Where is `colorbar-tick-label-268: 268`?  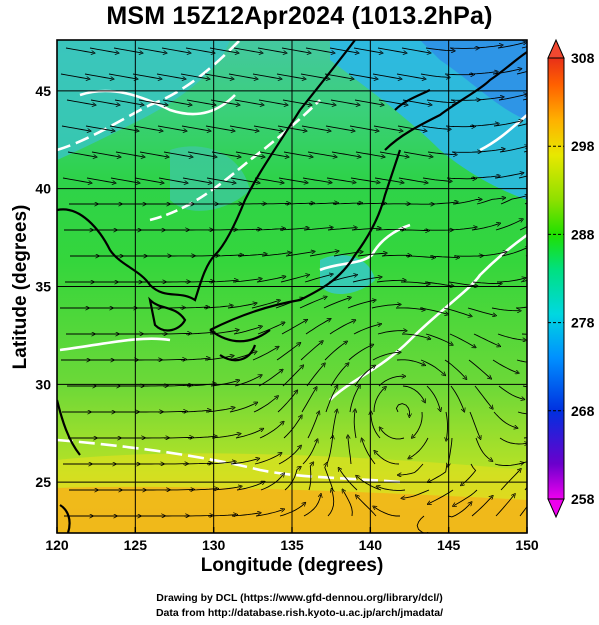
colorbar-tick-label-268: 268 is located at coordinates (583, 411).